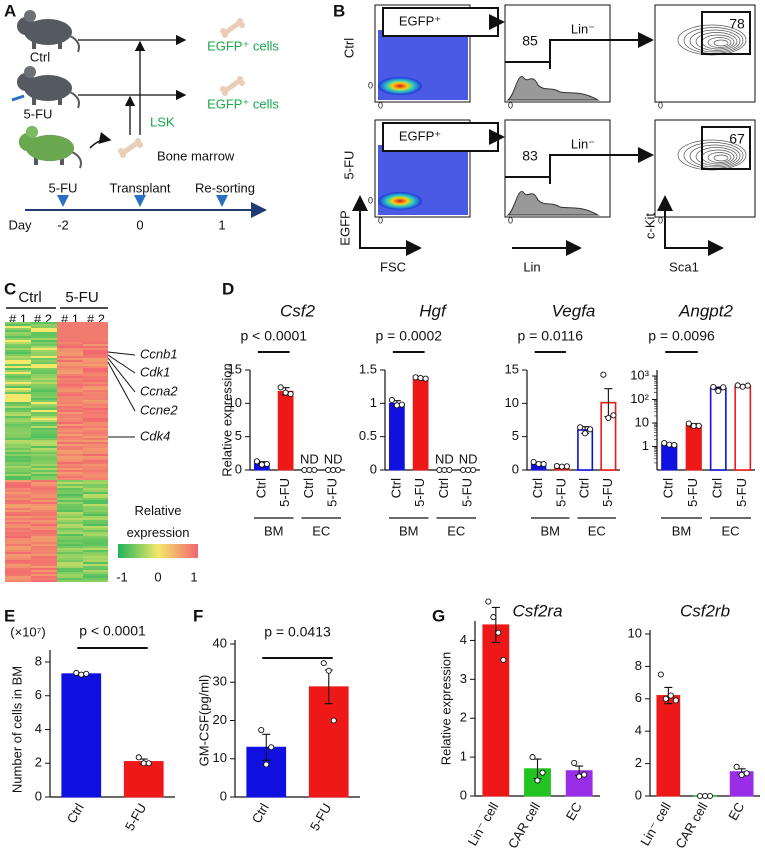  What do you see at coordinates (691, 825) in the screenshot?
I see `x-tick-label: CAR cell` at bounding box center [691, 825].